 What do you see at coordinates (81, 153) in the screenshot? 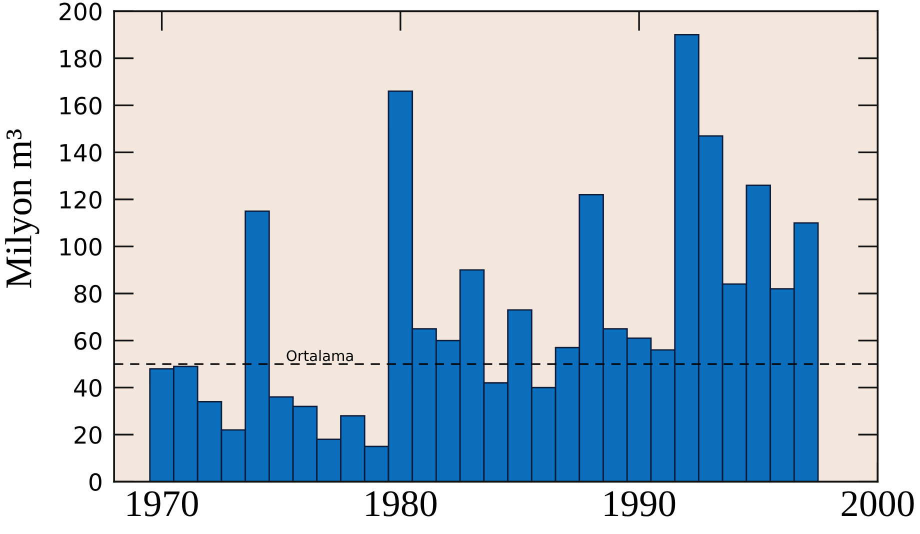
I see `y-tick-label: 140` at bounding box center [81, 153].